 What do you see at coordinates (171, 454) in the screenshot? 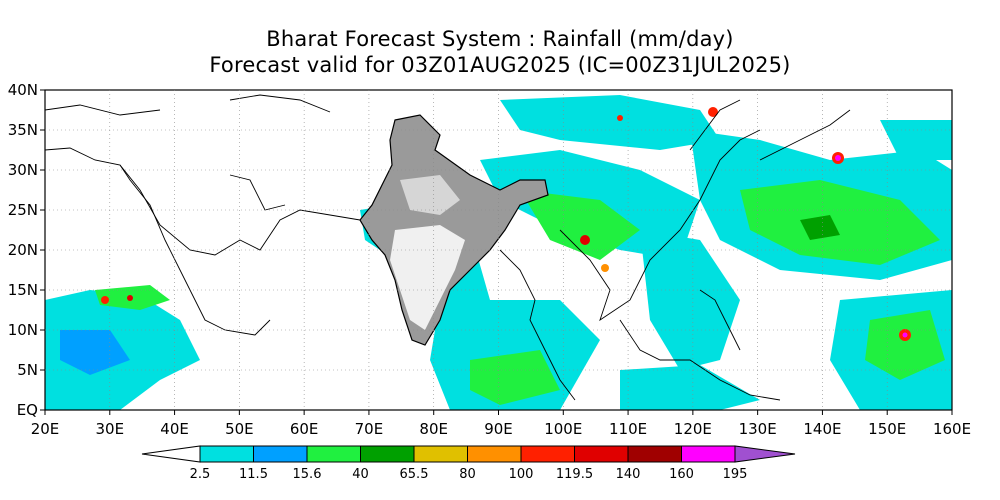
I see `colorbar-under-triangle` at bounding box center [171, 454].